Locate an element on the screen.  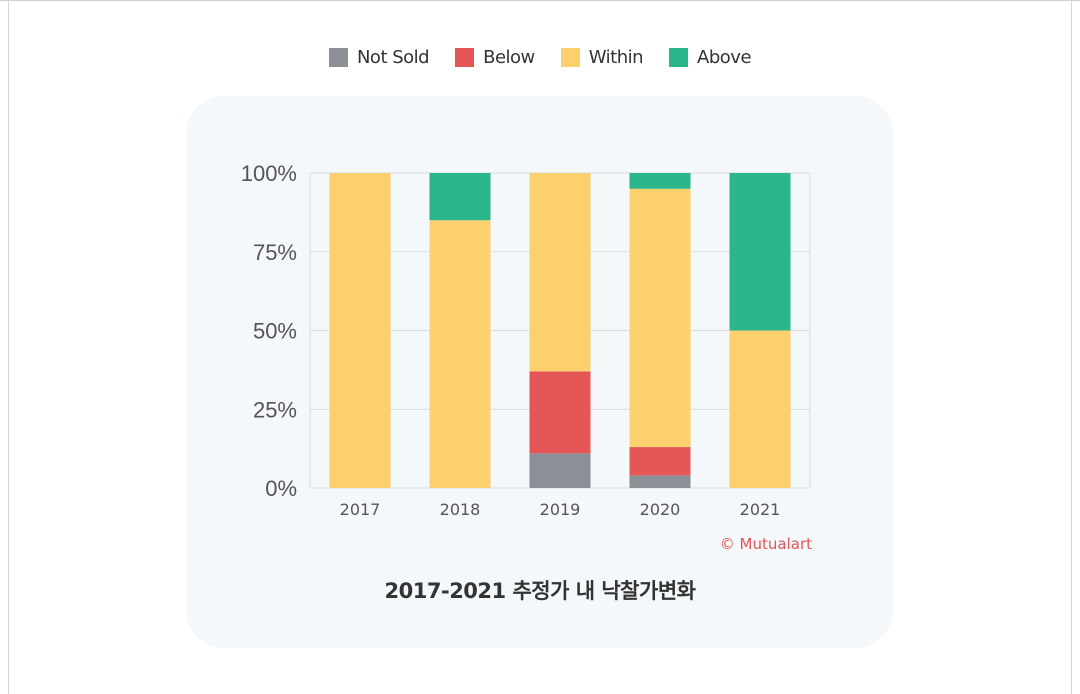
x-tick-label: 2018 is located at coordinates (460, 509).